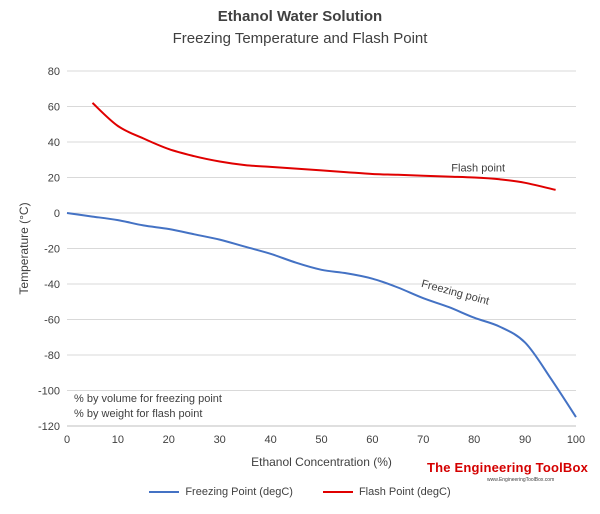 The image size is (600, 514). What do you see at coordinates (323, 146) in the screenshot?
I see `series-line-flash` at bounding box center [323, 146].